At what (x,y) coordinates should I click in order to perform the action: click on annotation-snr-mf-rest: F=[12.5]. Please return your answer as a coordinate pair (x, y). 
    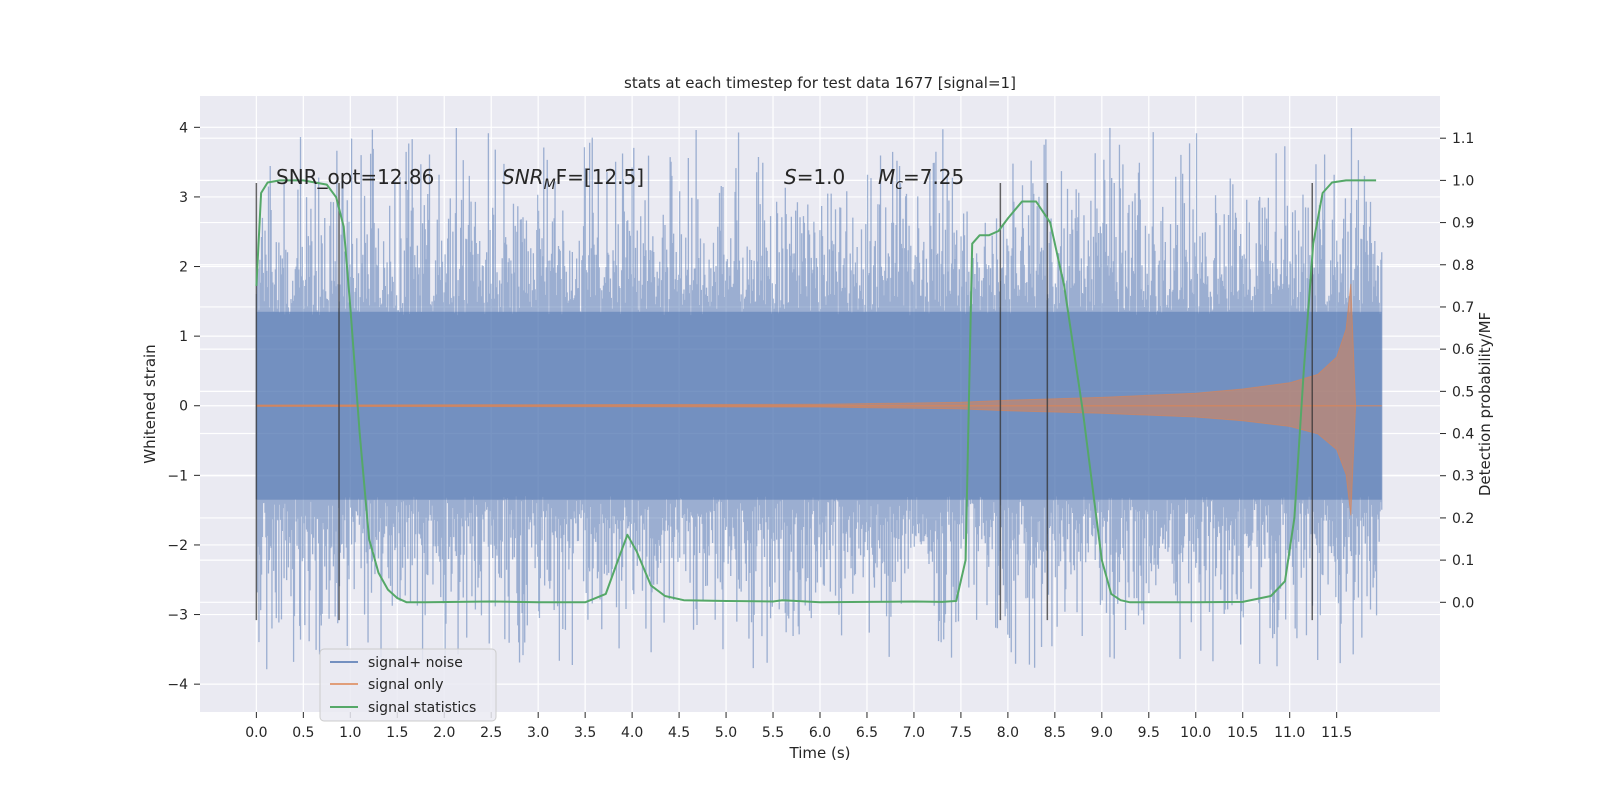
    Looking at the image, I should click on (600, 177).